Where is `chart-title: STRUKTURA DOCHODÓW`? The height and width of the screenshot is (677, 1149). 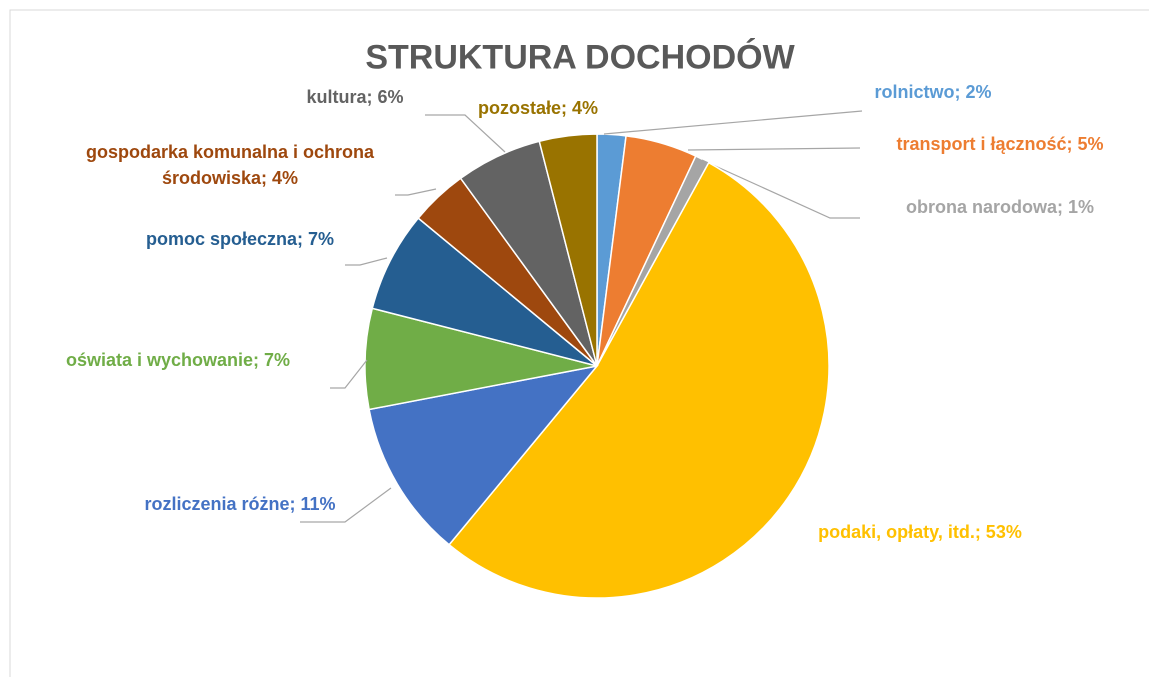
chart-title: STRUKTURA DOCHODÓW is located at coordinates (580, 57).